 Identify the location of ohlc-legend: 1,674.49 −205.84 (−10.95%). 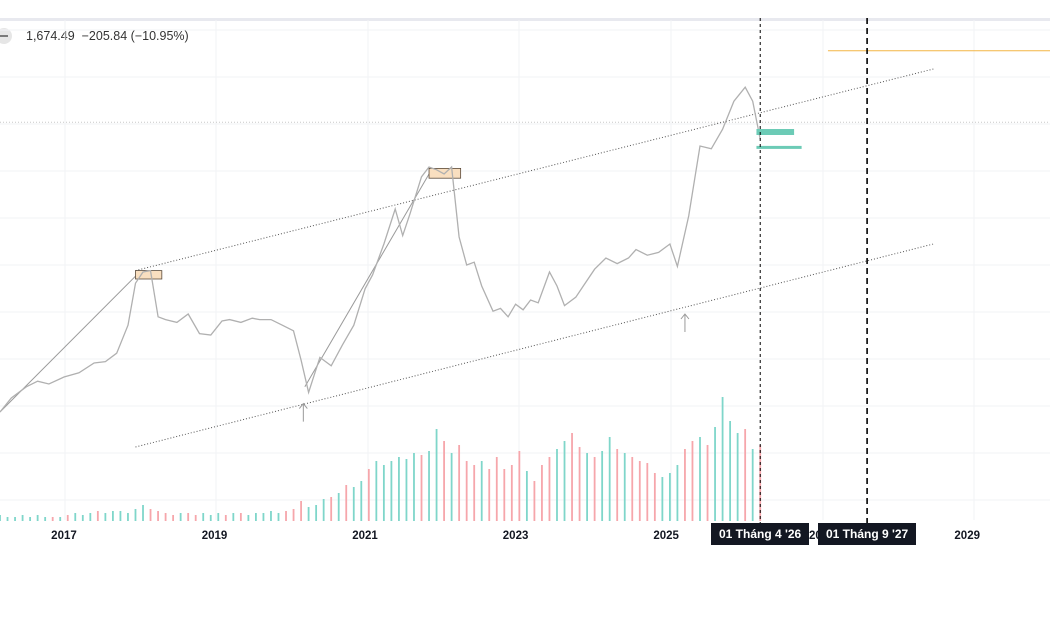
(94, 36).